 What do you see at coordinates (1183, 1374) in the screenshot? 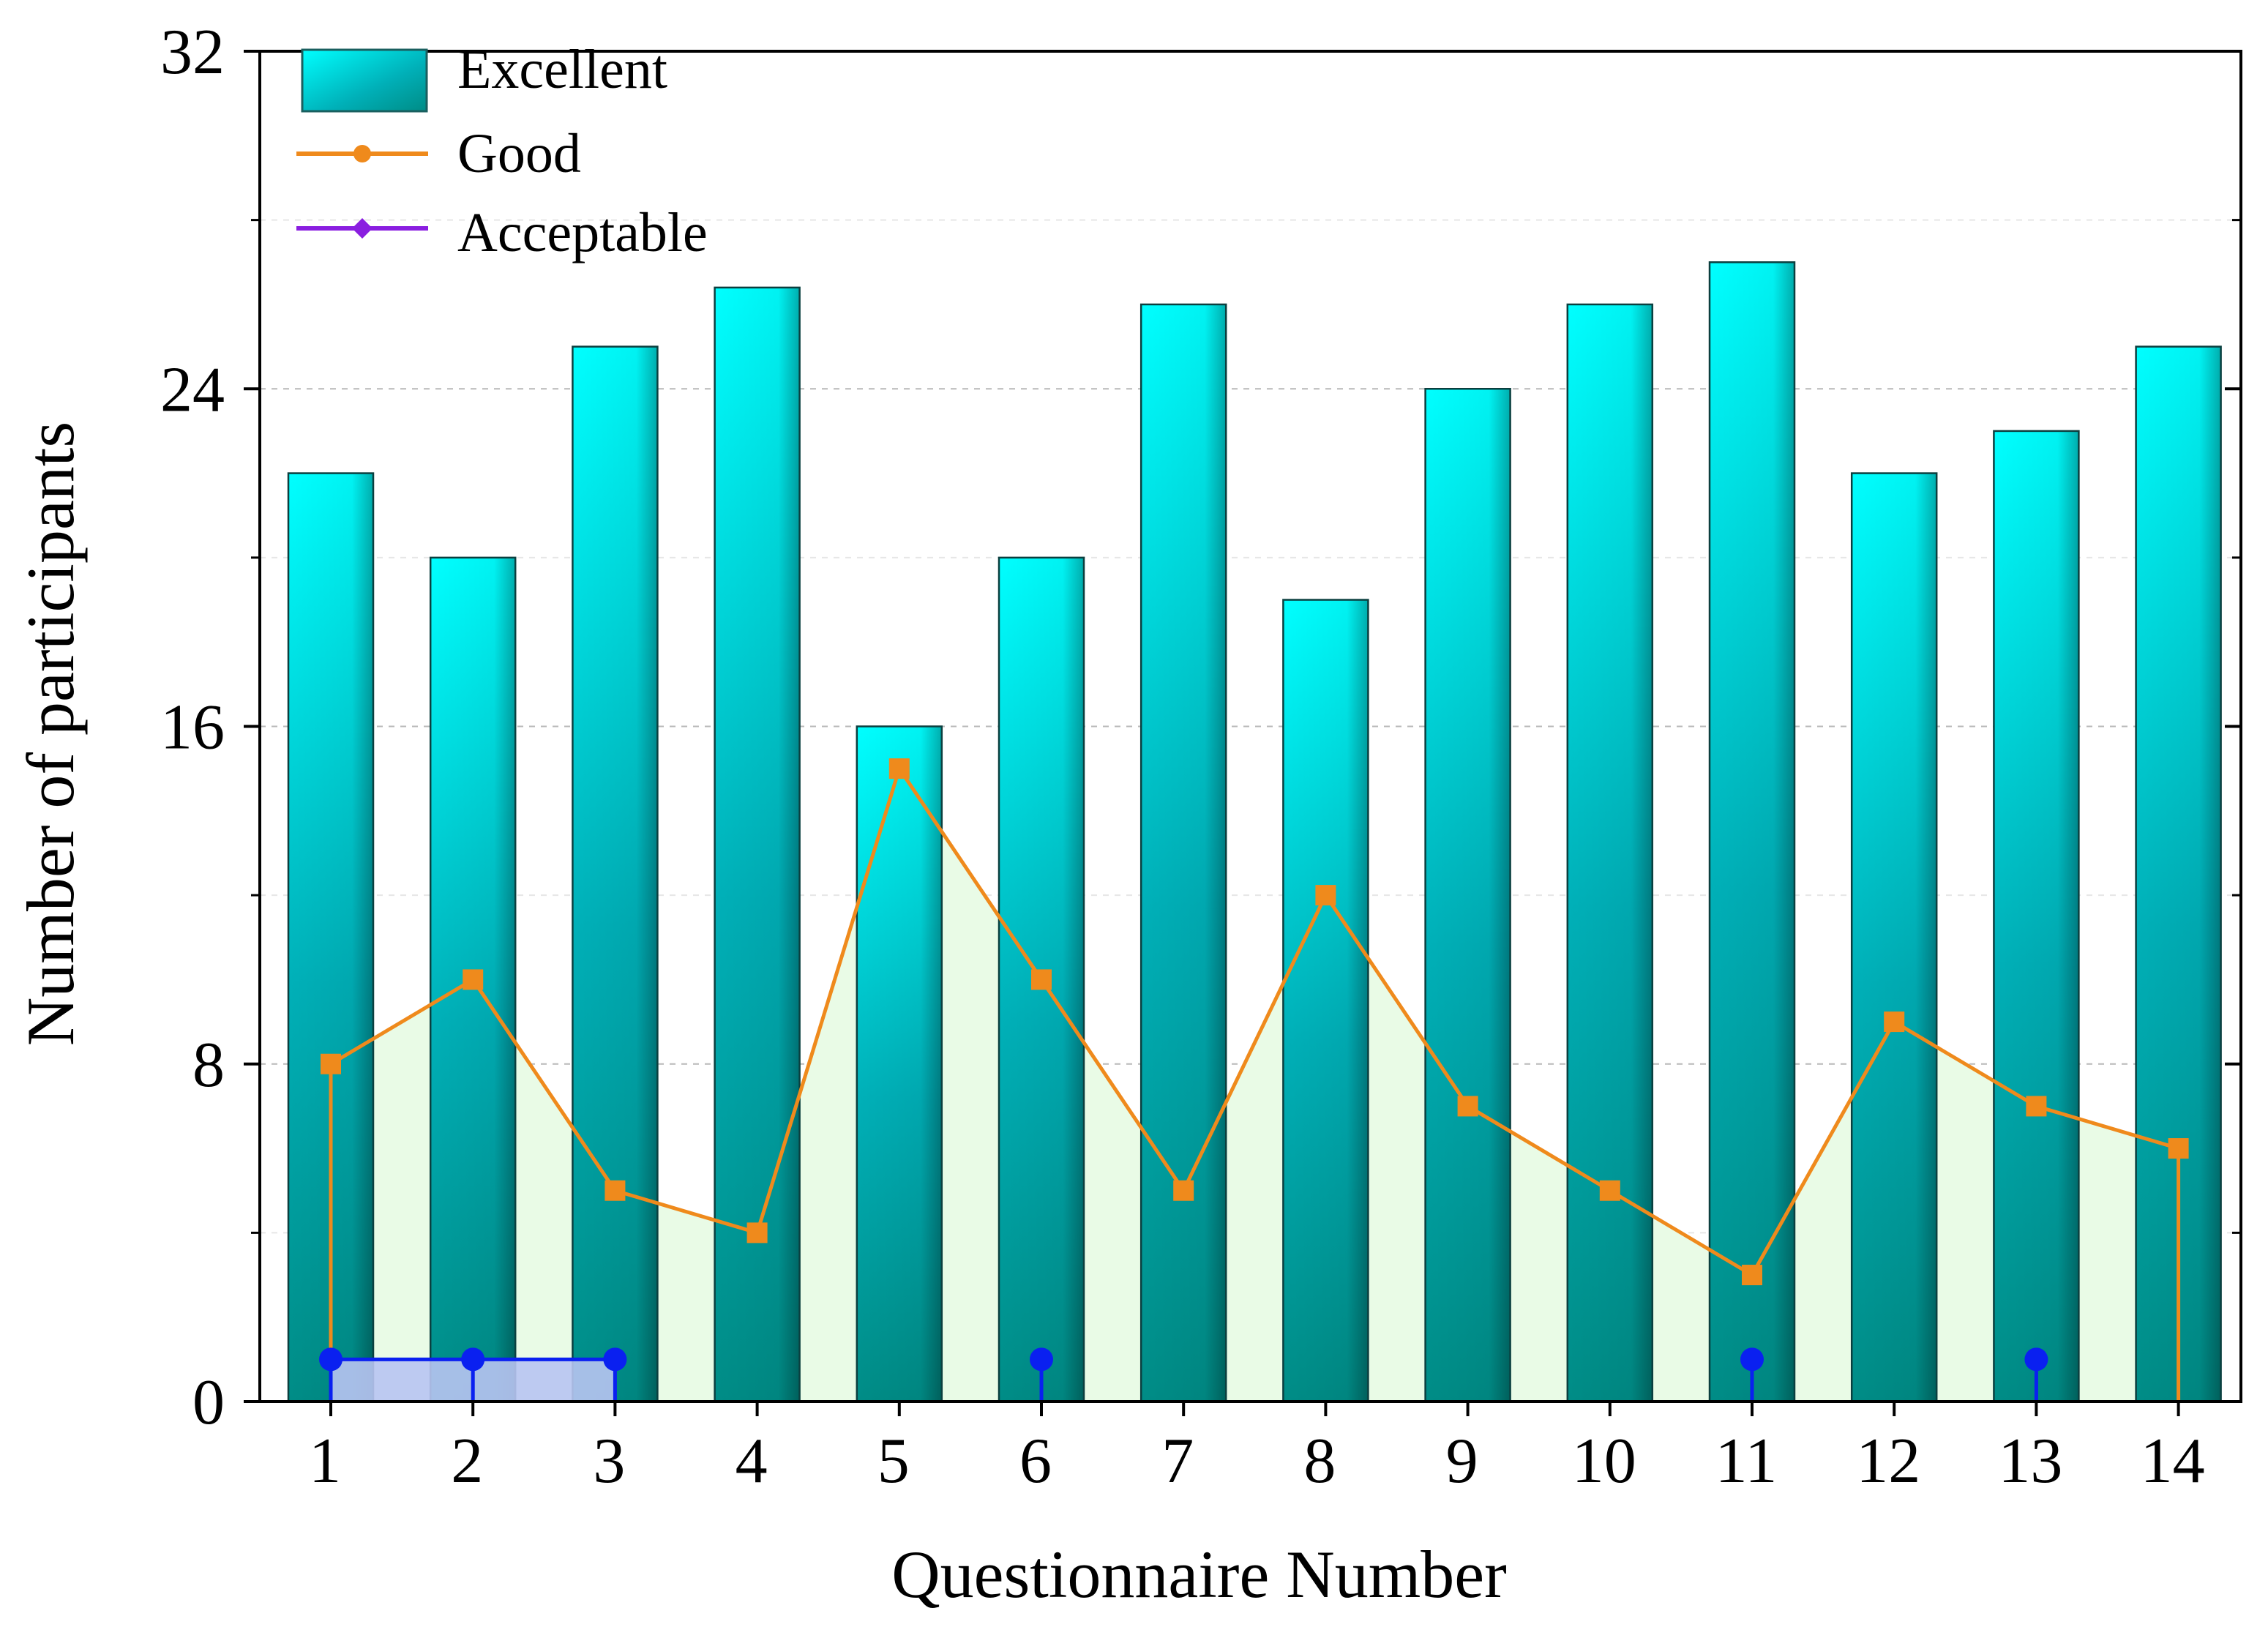
I see `acceptable-series` at bounding box center [1183, 1374].